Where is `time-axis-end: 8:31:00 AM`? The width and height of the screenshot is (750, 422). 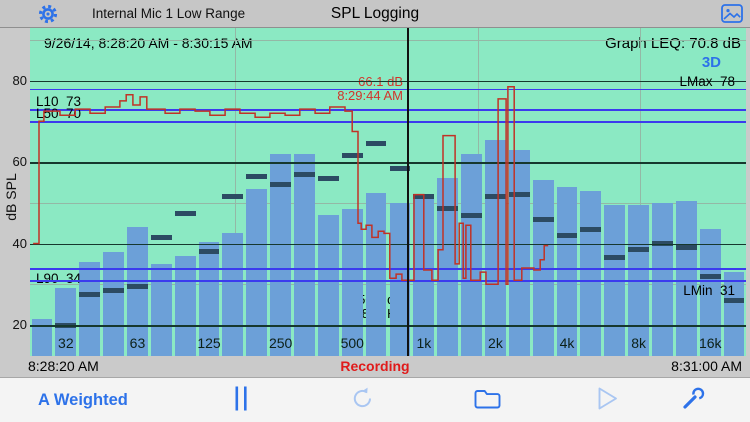 time-axis-end: 8:31:00 AM is located at coordinates (706, 366).